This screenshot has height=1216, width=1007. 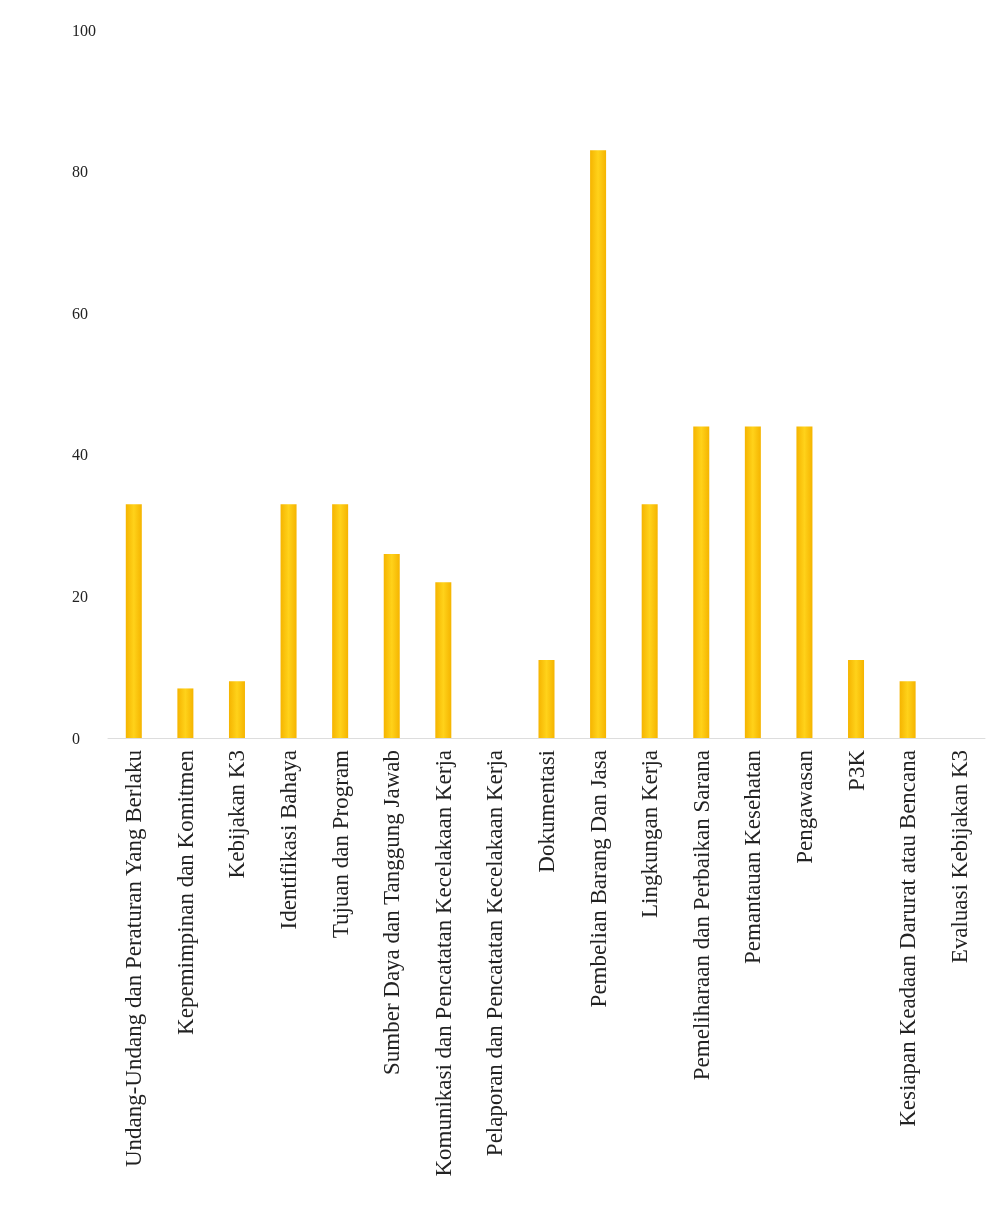 What do you see at coordinates (80, 172) in the screenshot?
I see `y-tick-label: 80` at bounding box center [80, 172].